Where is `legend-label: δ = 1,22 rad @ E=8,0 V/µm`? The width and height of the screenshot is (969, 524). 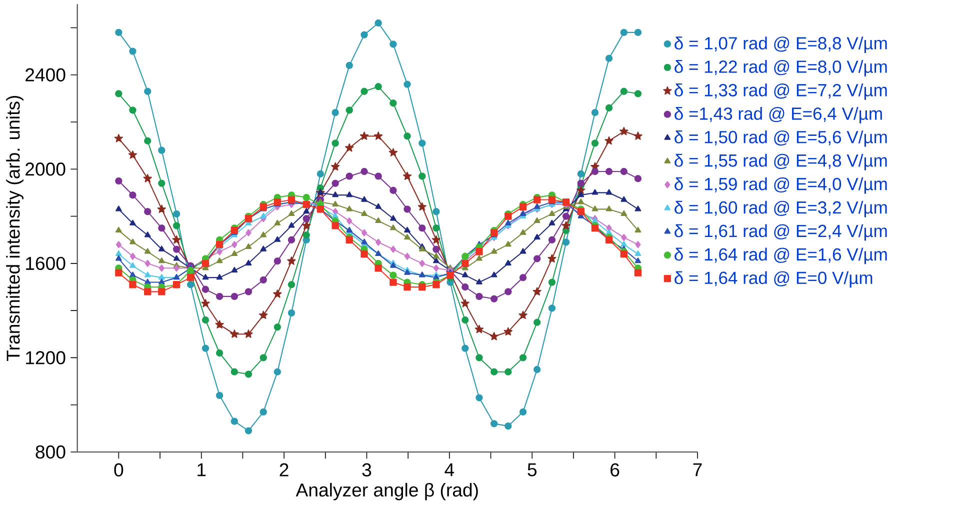
legend-label: δ = 1,22 rad @ E=8,0 V/µm is located at coordinates (780, 68).